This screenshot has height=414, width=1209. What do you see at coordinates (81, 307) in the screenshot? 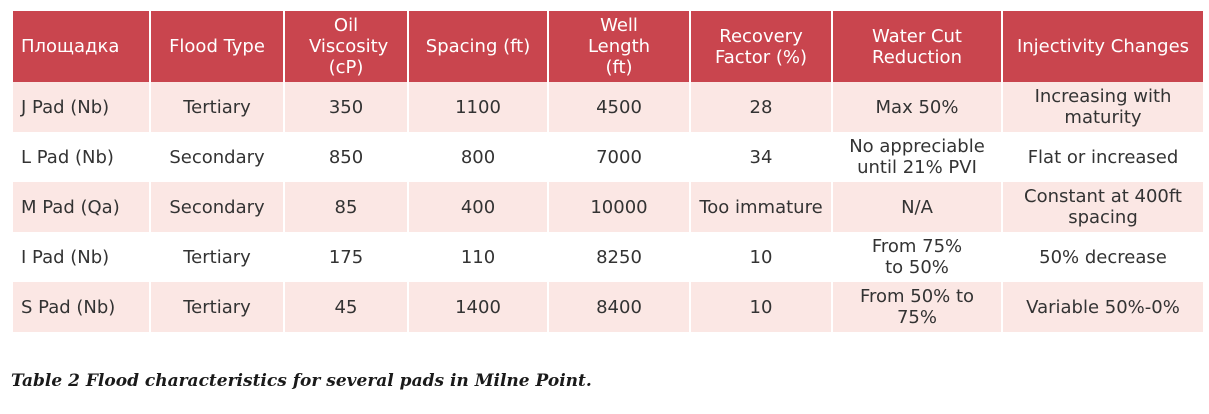
I see `cell-pad: S Pad (Nb)` at bounding box center [81, 307].